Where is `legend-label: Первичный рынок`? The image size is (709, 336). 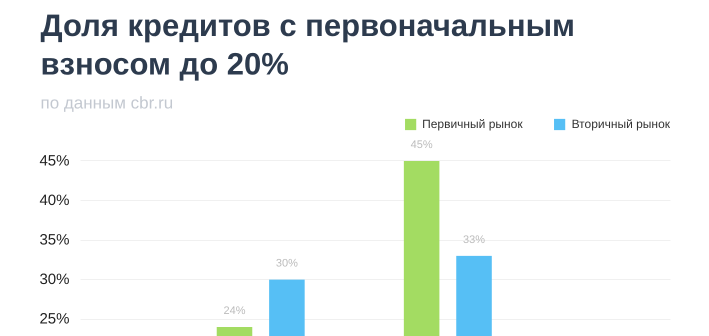
legend-label: Первичный рынок is located at coordinates (472, 124).